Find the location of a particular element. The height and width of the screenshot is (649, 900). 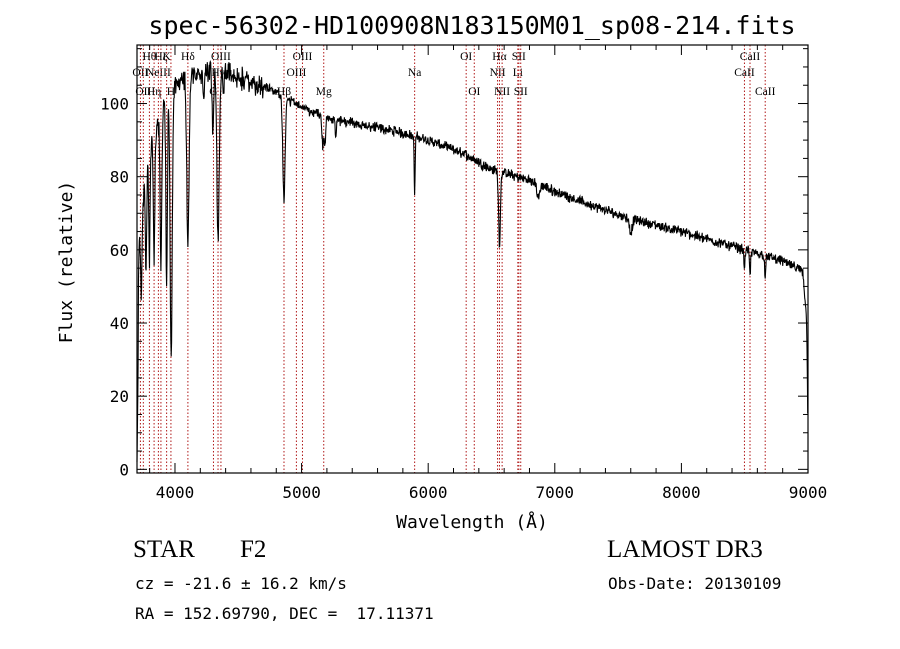

line-marker-label-18: OI is located at coordinates (474, 92).